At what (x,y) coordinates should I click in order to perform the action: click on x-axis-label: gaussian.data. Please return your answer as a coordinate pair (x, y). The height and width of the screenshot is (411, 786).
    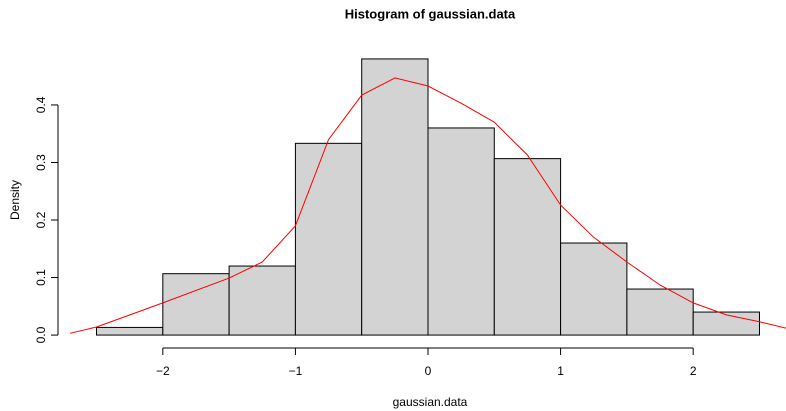
    Looking at the image, I should click on (430, 402).